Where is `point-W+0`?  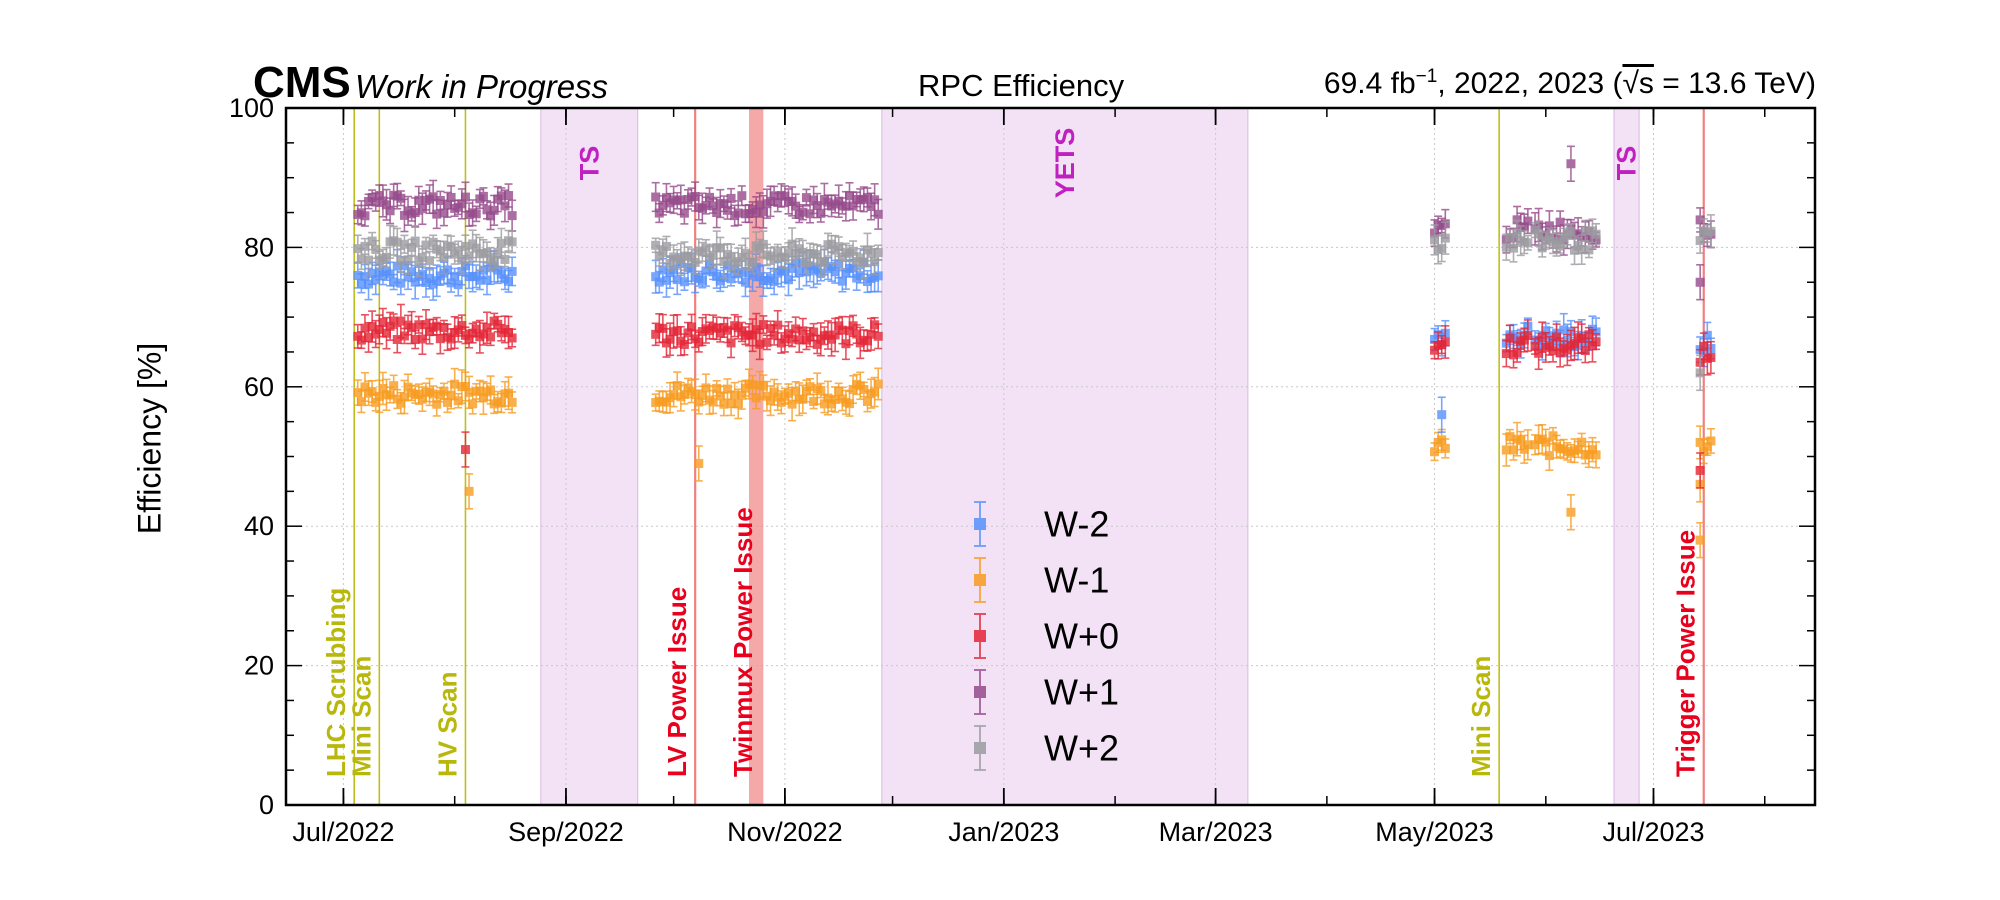 point-W+0 is located at coordinates (878, 336).